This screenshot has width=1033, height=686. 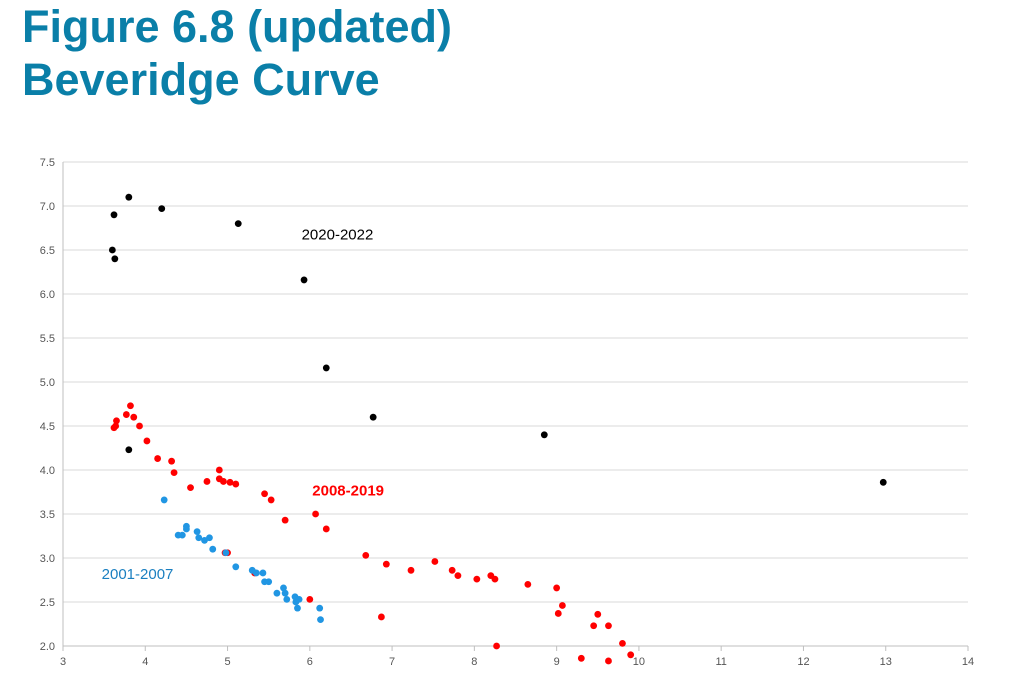 I want to click on y-tick-label: 7.0, so click(x=47, y=207).